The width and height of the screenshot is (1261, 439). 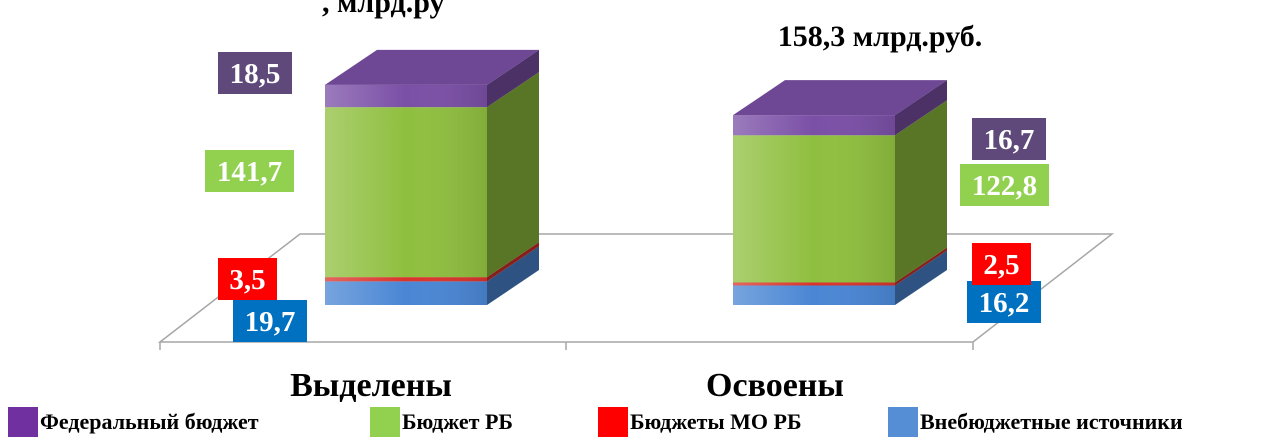 I want to click on data-label-mo-0: 3,5, so click(x=247, y=279).